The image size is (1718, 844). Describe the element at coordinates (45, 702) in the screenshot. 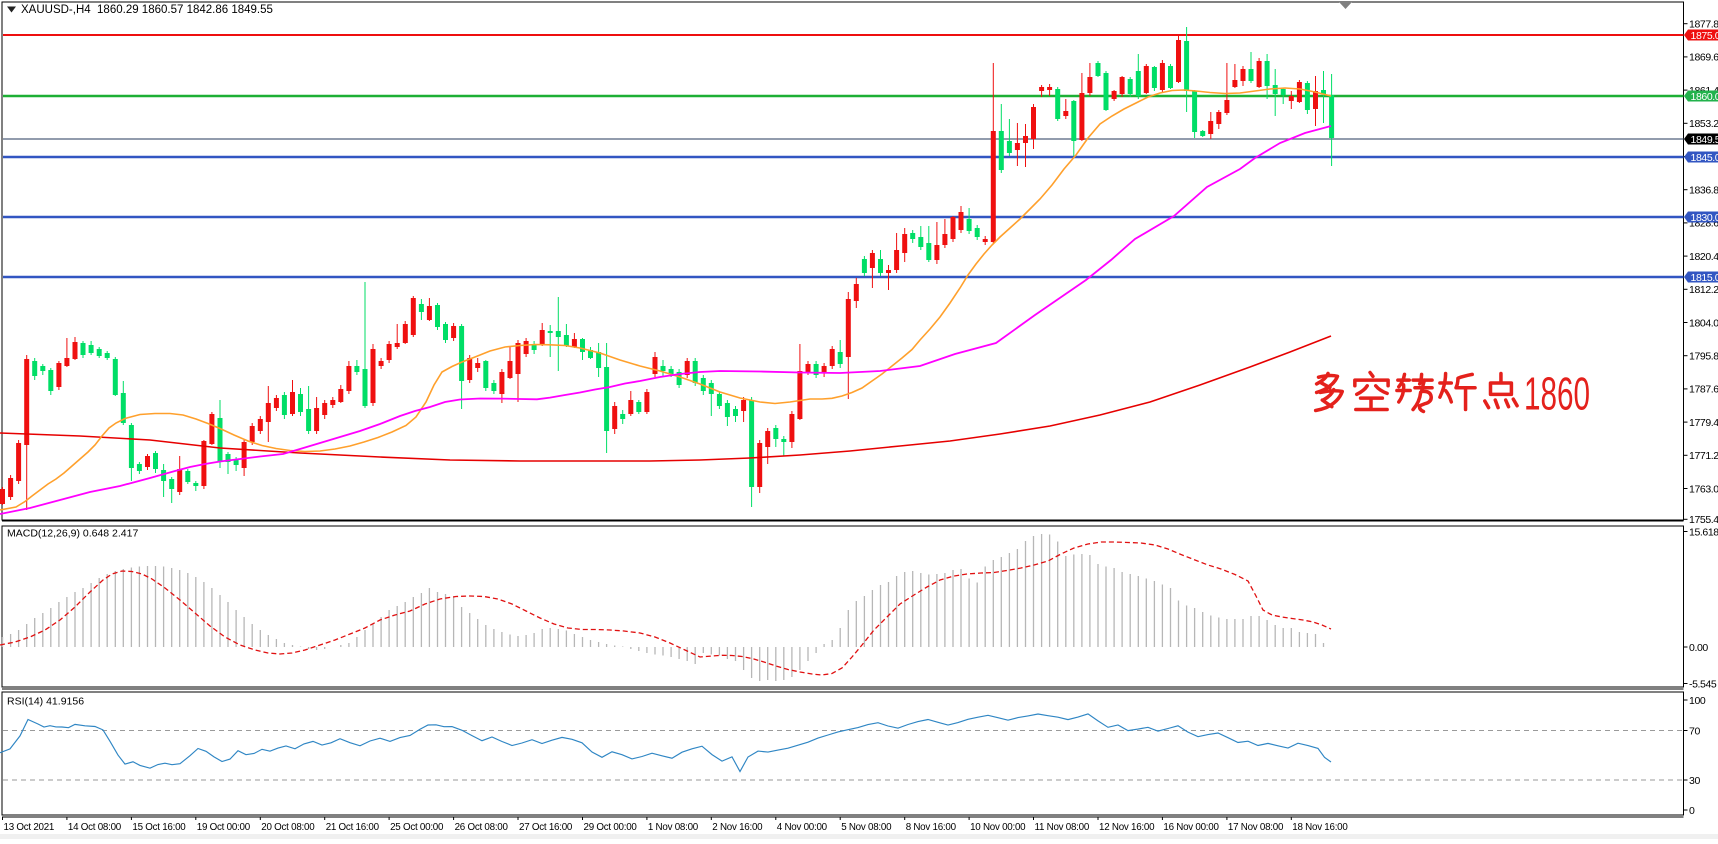

I see `svg-text: RSI(14) 41.9156` at that location.